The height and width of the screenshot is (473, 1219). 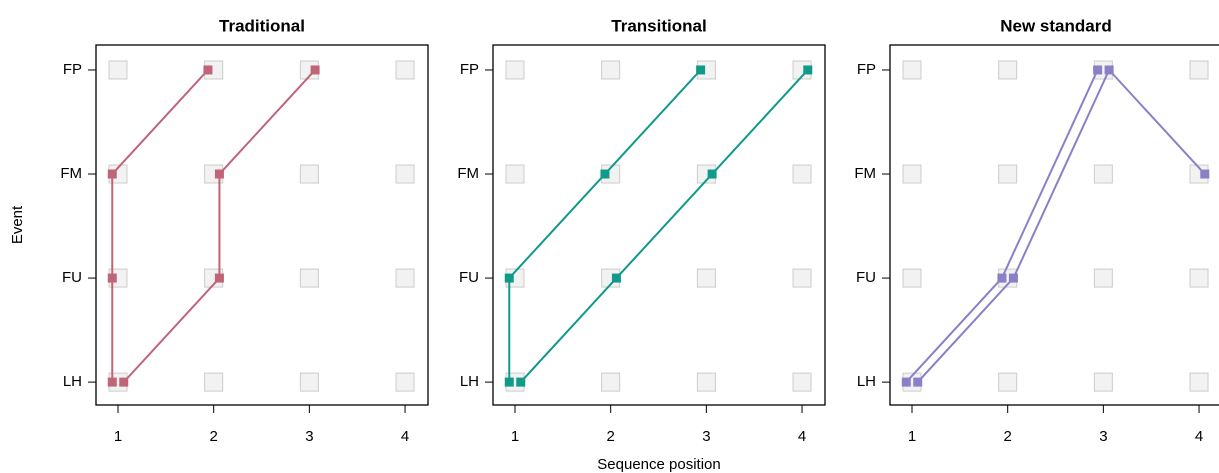 I want to click on x-axis-label: Sequence position, so click(x=658, y=464).